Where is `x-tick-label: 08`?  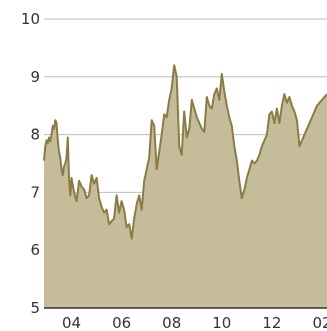
x-tick-label: 08 is located at coordinates (171, 322).